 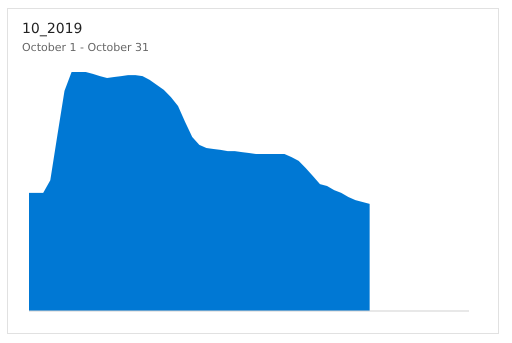 What do you see at coordinates (85, 47) in the screenshot?
I see `chart-subtitle: October 1 - October 31` at bounding box center [85, 47].